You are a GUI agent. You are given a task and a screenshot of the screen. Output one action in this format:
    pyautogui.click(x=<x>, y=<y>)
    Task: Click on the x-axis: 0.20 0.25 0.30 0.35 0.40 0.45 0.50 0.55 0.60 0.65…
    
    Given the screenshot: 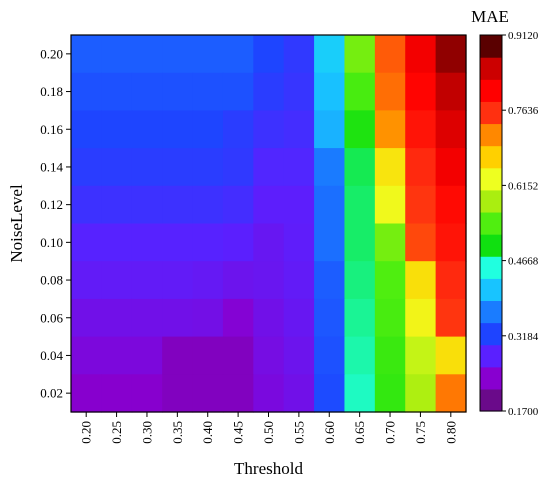 What is the action you would take?
    pyautogui.click(x=268, y=428)
    